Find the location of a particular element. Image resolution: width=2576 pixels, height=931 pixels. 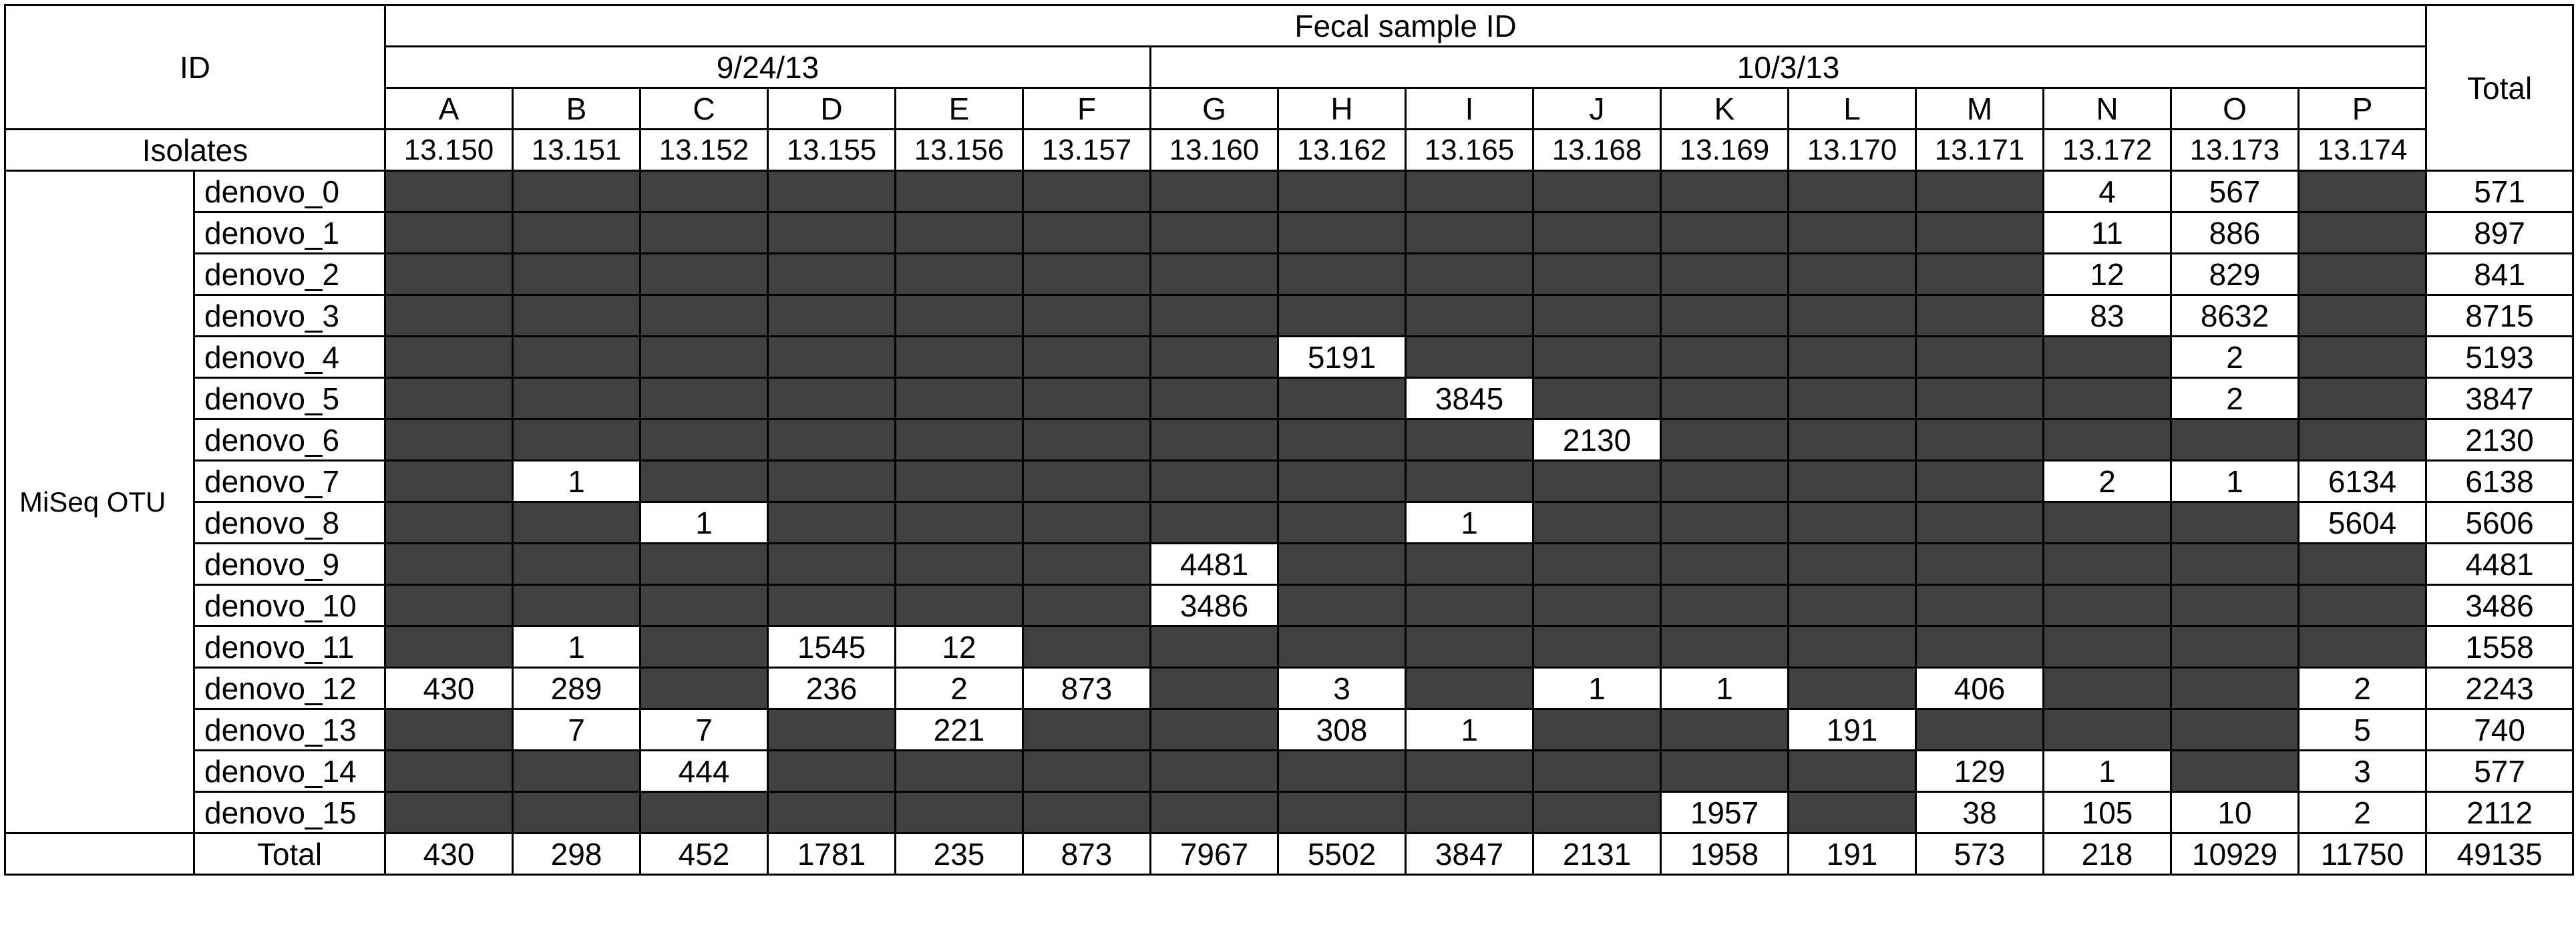

table-row: denovo_8 1 1 5604 5606 is located at coordinates (1290, 522).